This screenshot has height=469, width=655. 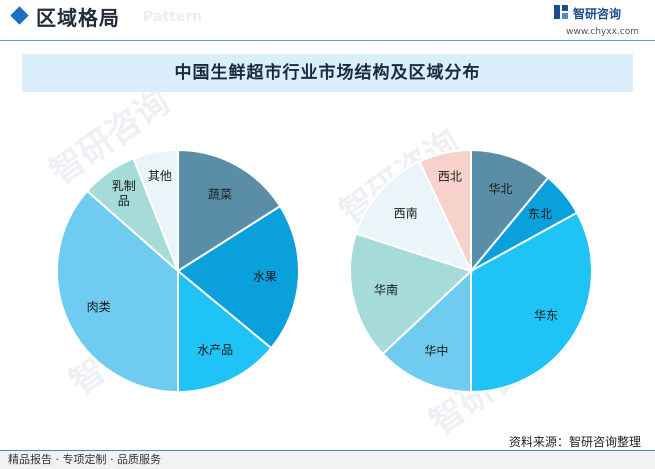 I want to click on bottom-bar: 精品报告 · 专项定制 · 品质服务, so click(x=327, y=460).